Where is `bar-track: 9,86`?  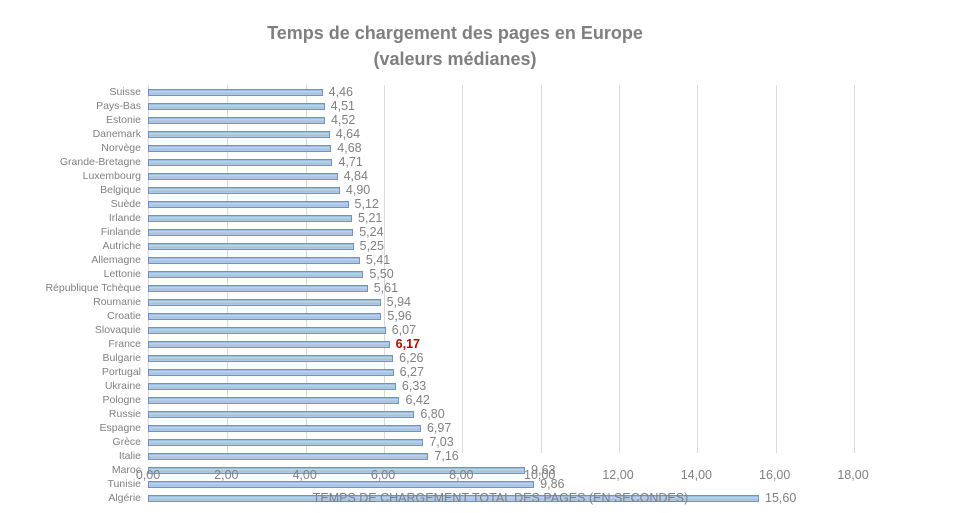 bar-track: 9,86 is located at coordinates (500, 484).